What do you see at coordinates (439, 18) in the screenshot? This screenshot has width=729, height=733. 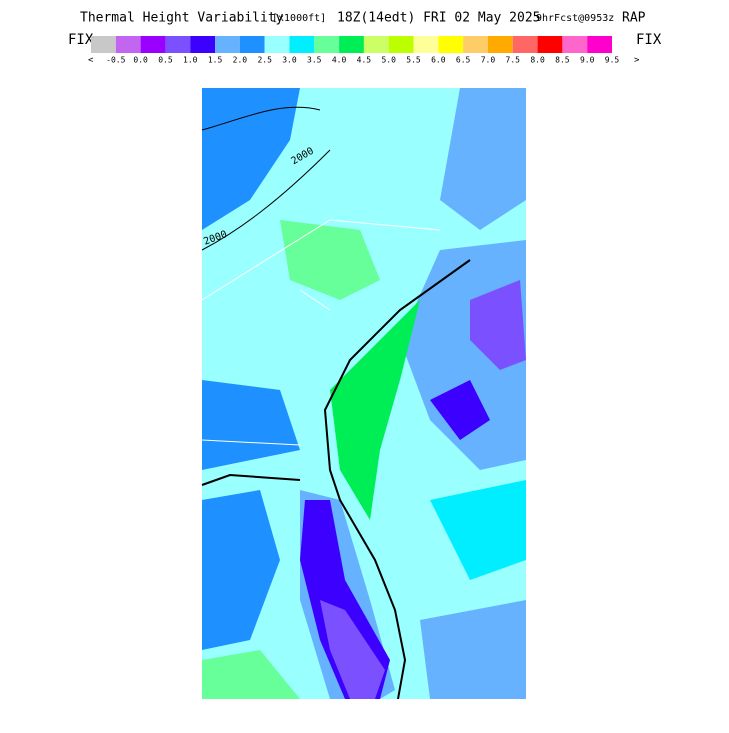 I see `valid-time: 18Z(14edt) FRI 02 May 2025` at bounding box center [439, 18].